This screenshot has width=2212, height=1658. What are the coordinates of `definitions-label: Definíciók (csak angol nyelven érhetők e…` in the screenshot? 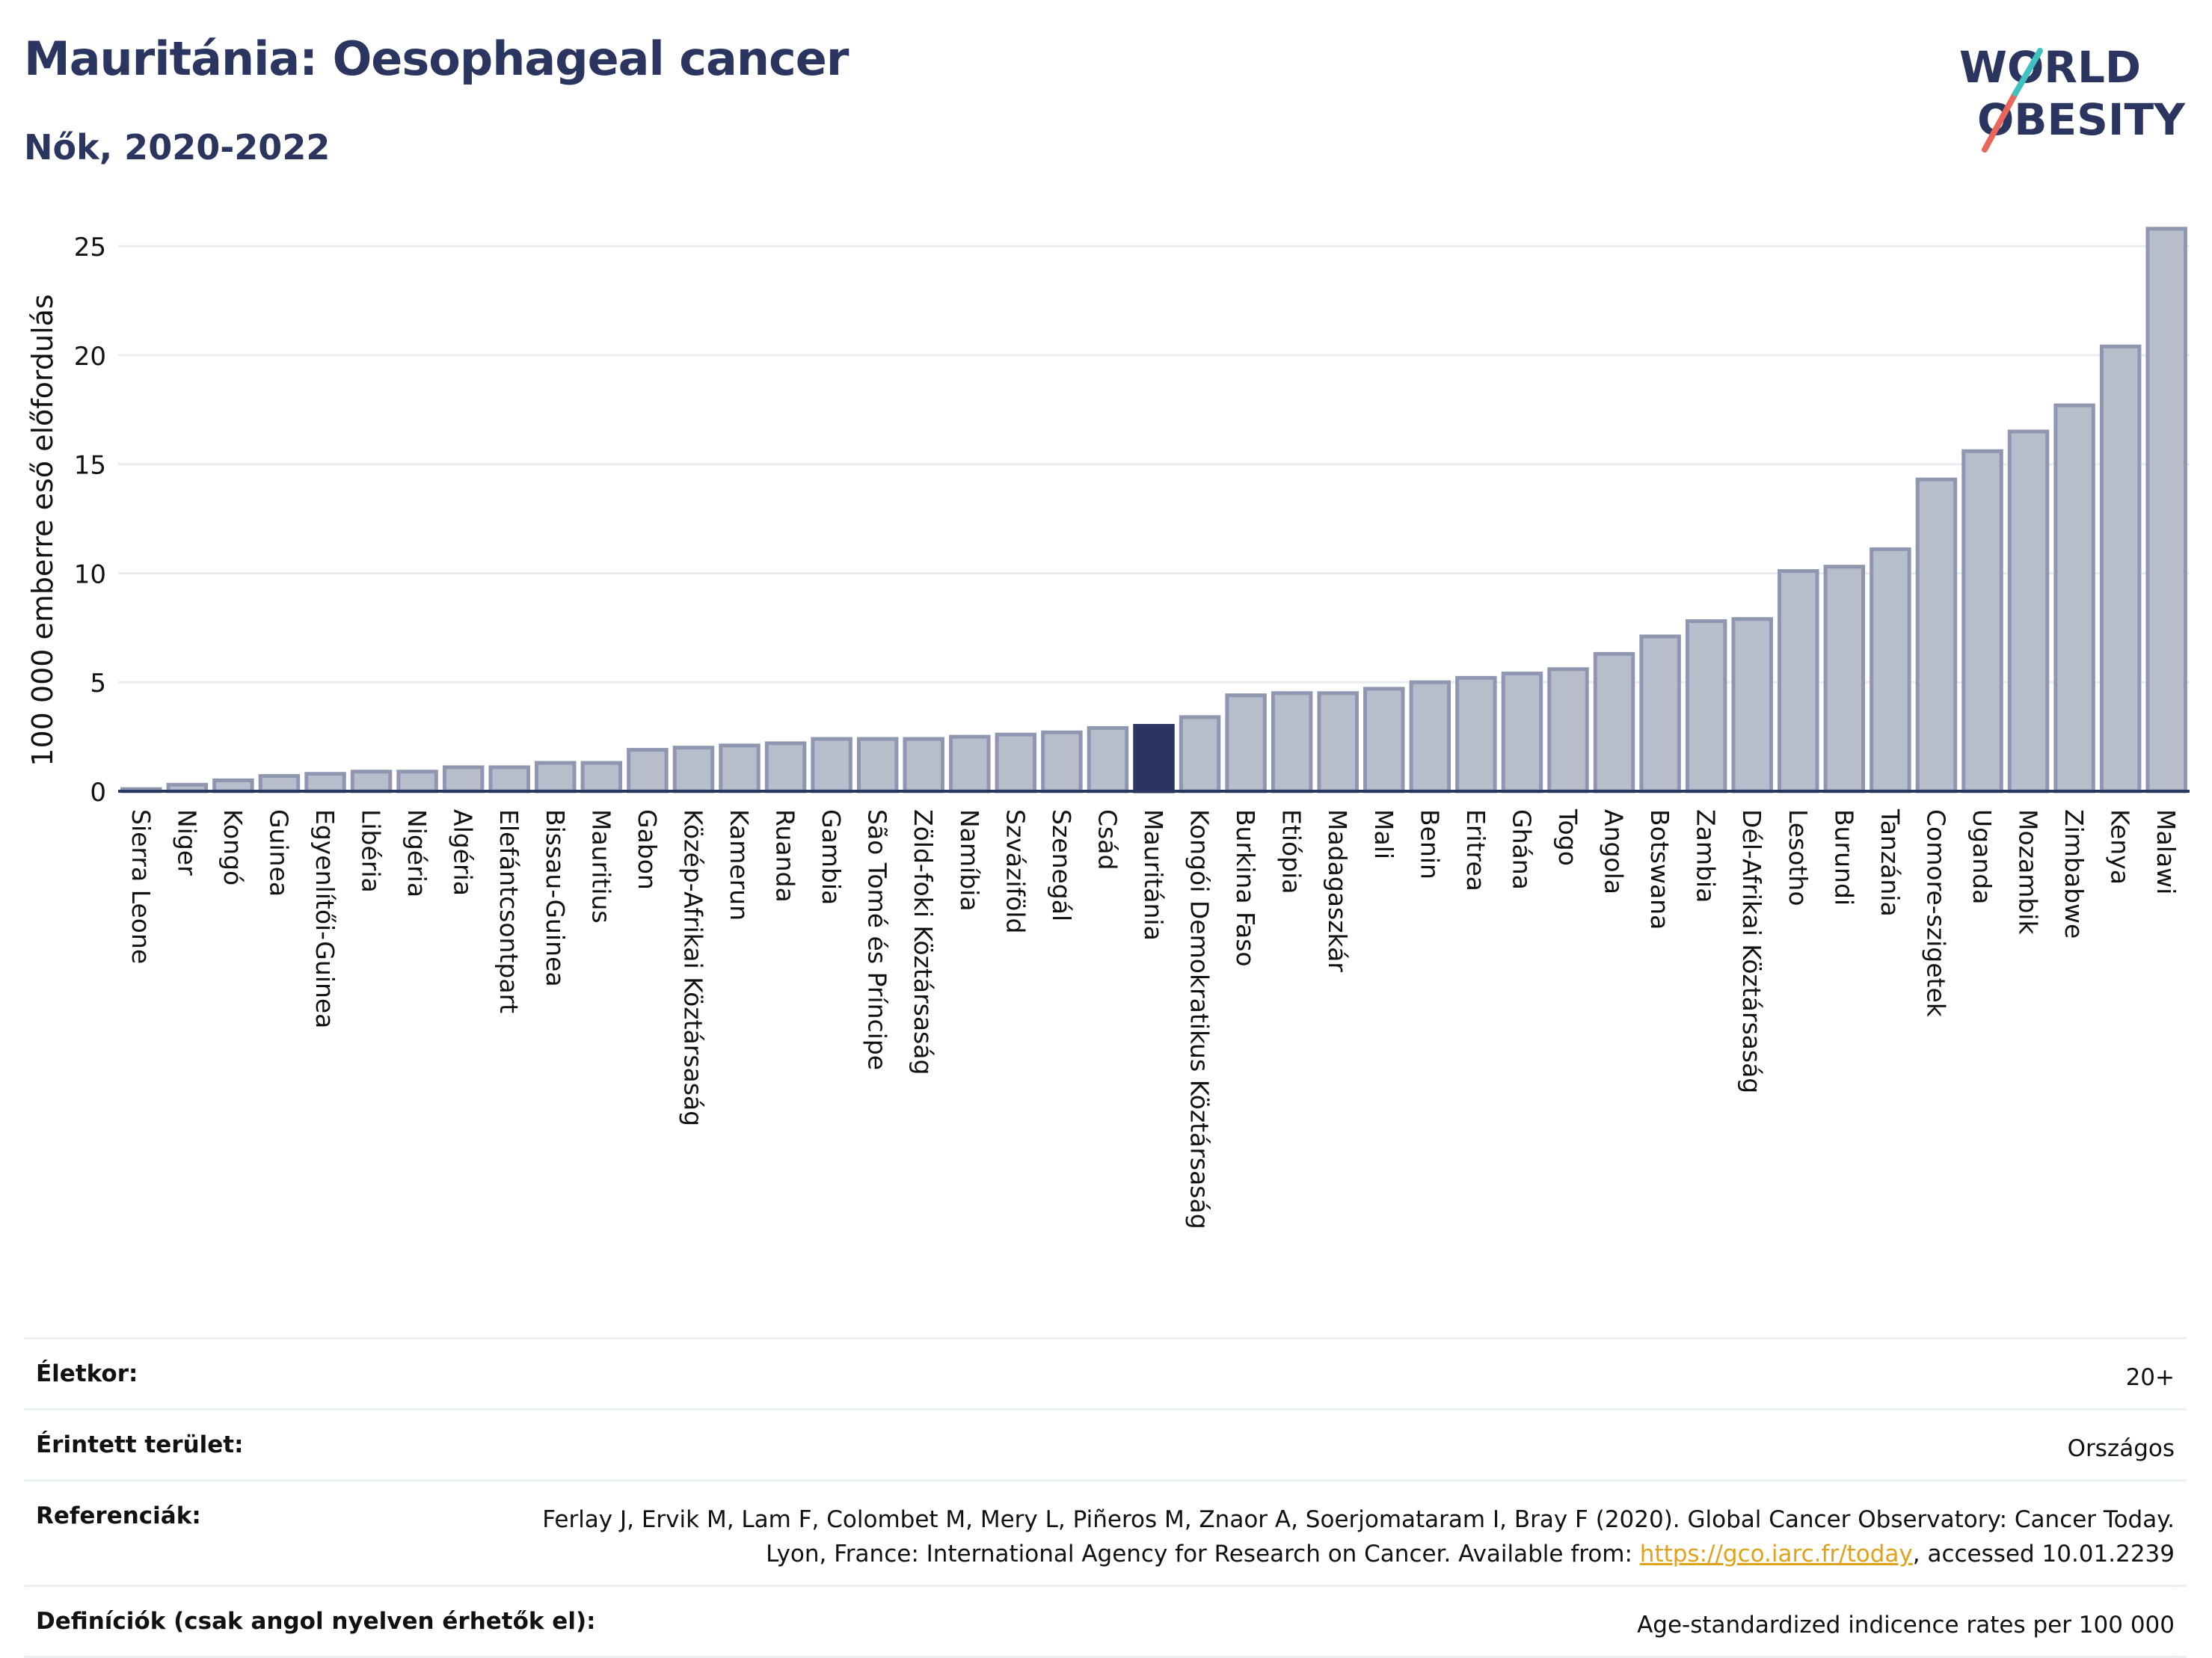 It's located at (316, 1621).